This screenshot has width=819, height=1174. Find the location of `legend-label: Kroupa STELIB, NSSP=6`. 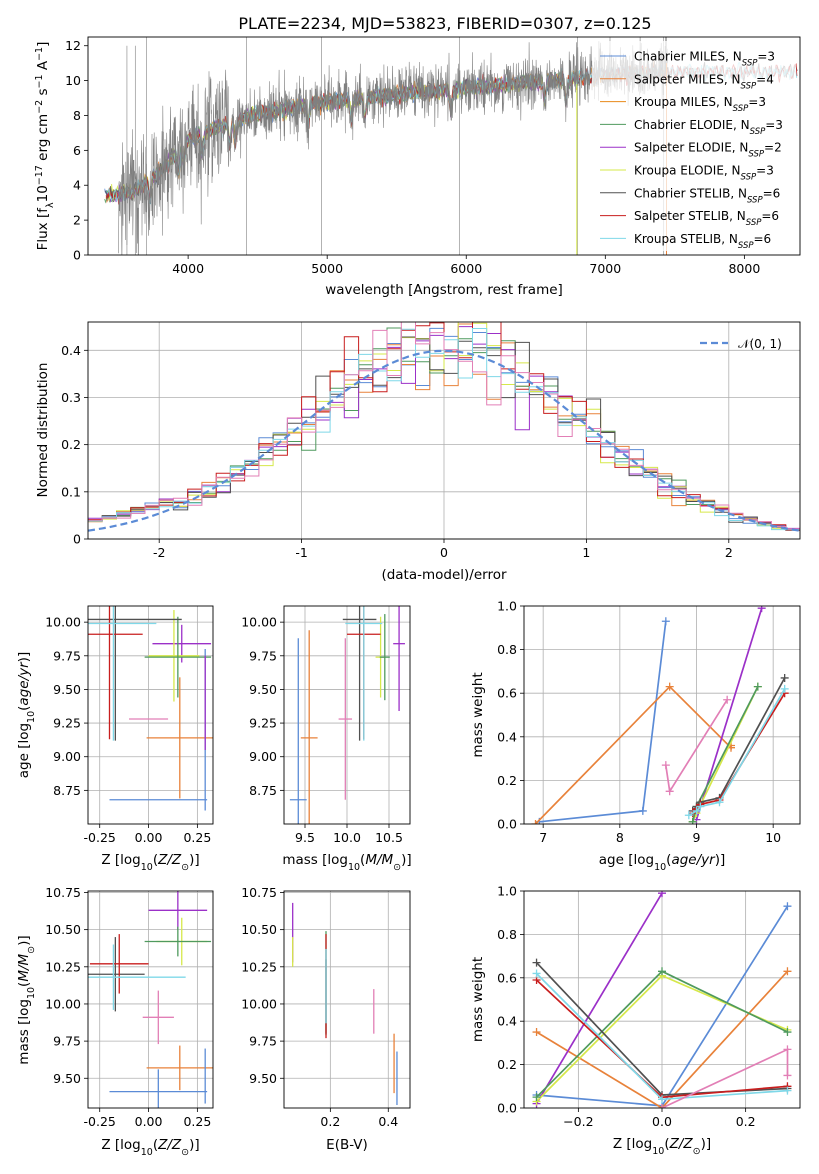

legend-label: Kroupa STELIB, NSSP=6 is located at coordinates (702, 241).